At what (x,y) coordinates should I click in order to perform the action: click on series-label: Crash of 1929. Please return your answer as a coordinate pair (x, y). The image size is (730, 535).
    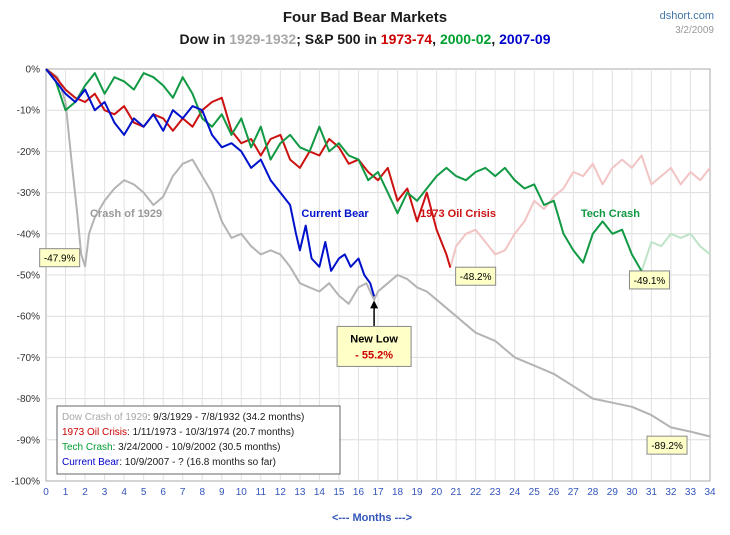
    Looking at the image, I should click on (126, 214).